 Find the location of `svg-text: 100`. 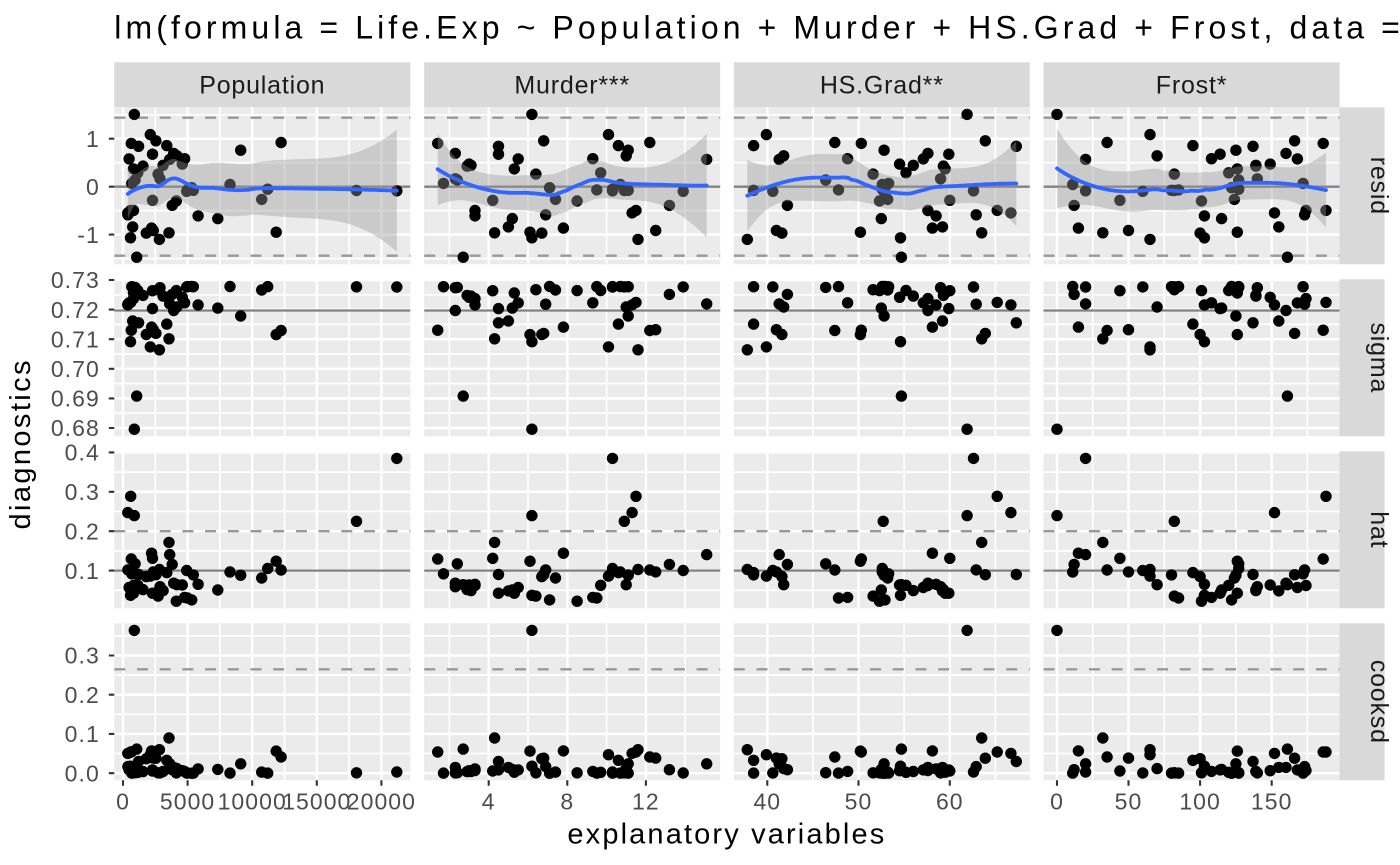

svg-text: 100 is located at coordinates (1200, 801).